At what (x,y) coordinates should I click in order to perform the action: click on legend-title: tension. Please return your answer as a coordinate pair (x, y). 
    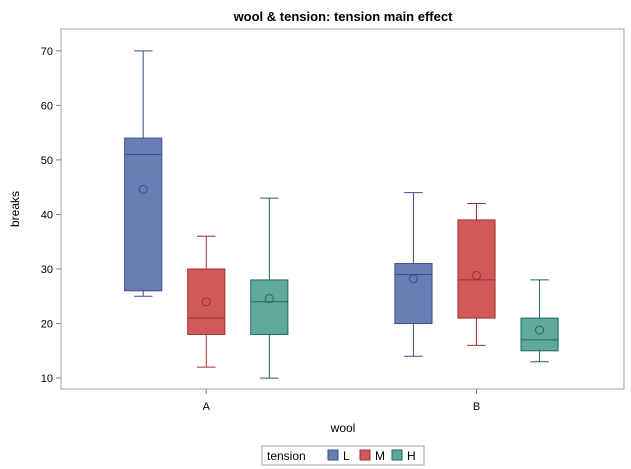
    Looking at the image, I should click on (286, 456).